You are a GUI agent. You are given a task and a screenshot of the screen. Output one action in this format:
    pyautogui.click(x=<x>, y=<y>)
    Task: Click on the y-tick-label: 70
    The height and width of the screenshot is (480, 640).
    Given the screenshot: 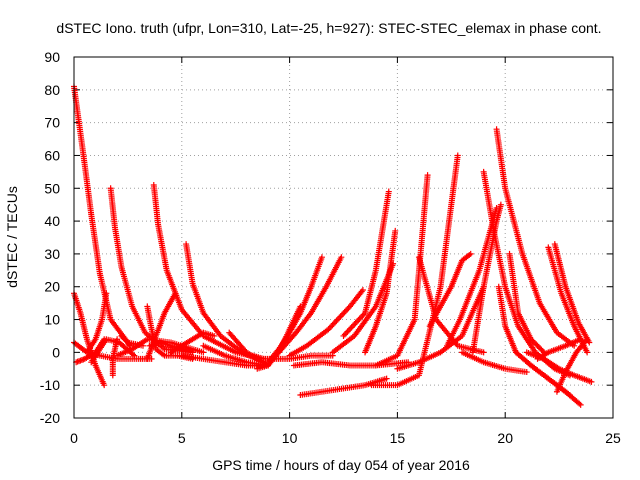 What is the action you would take?
    pyautogui.click(x=52, y=123)
    